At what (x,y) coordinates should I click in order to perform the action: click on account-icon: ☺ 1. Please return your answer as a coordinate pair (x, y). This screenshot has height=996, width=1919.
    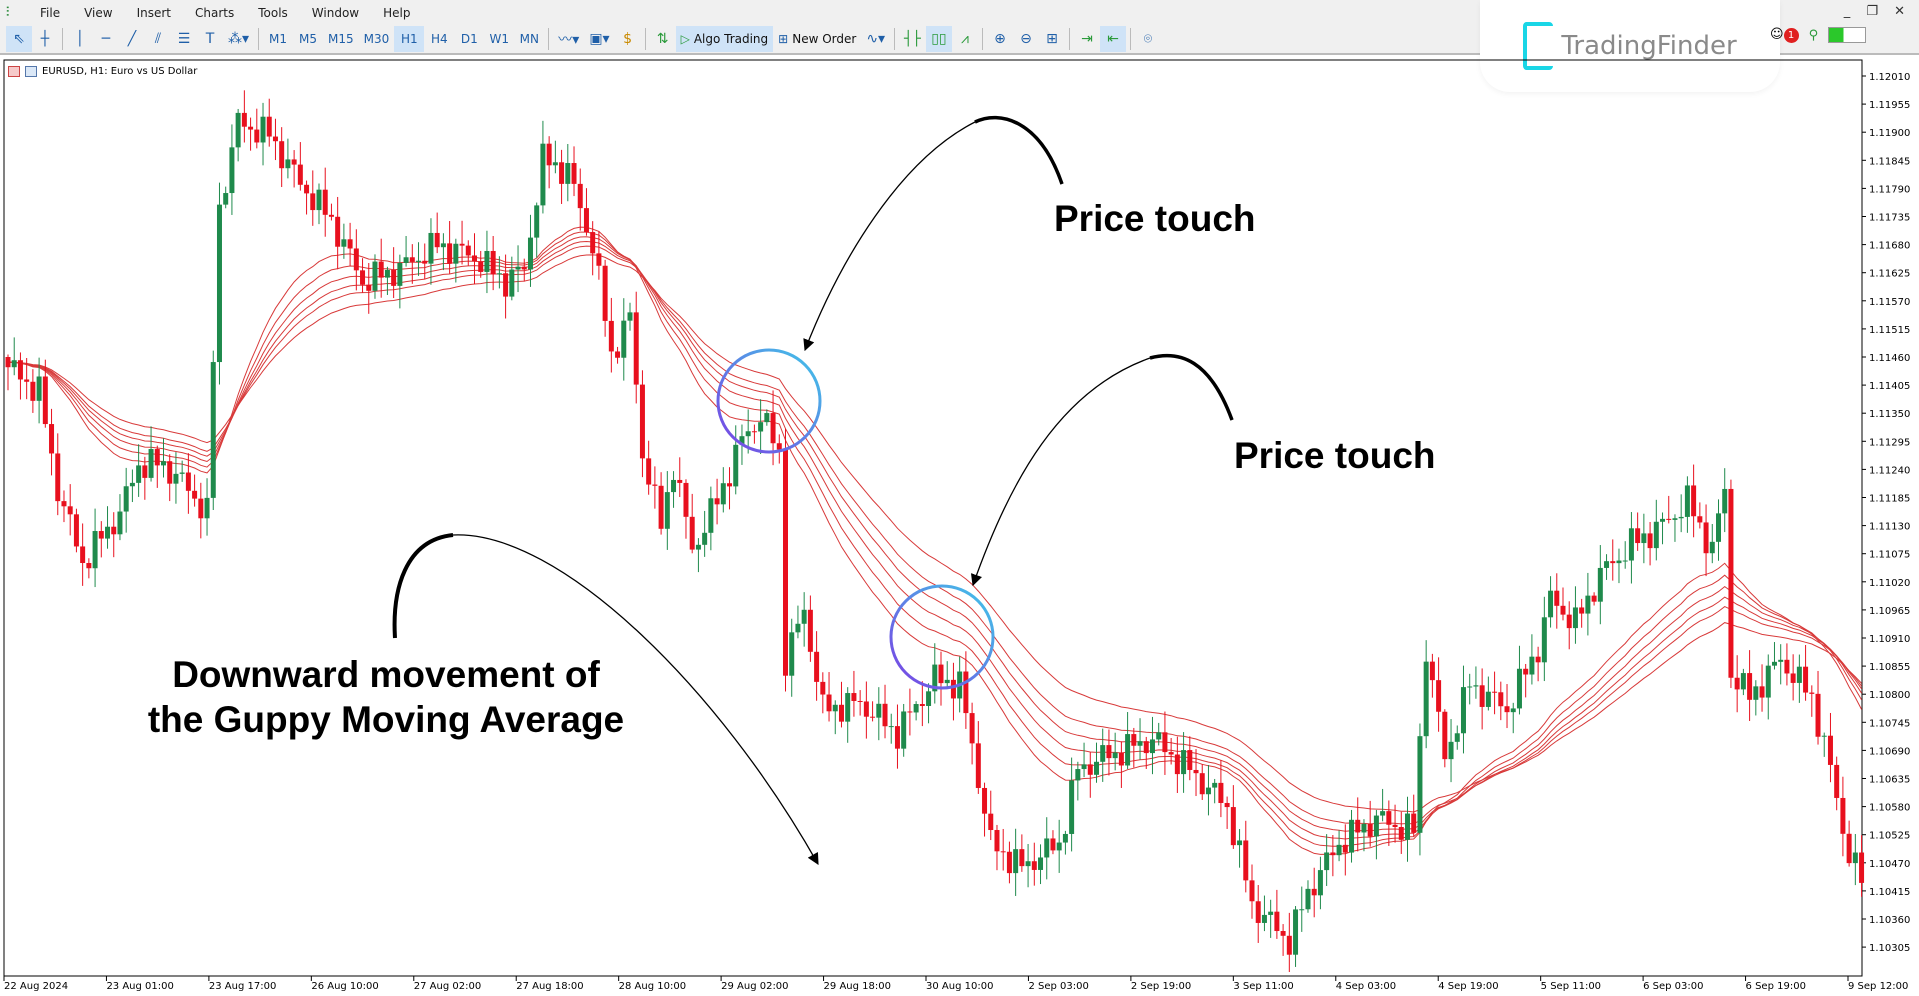
    Looking at the image, I should click on (1784, 35).